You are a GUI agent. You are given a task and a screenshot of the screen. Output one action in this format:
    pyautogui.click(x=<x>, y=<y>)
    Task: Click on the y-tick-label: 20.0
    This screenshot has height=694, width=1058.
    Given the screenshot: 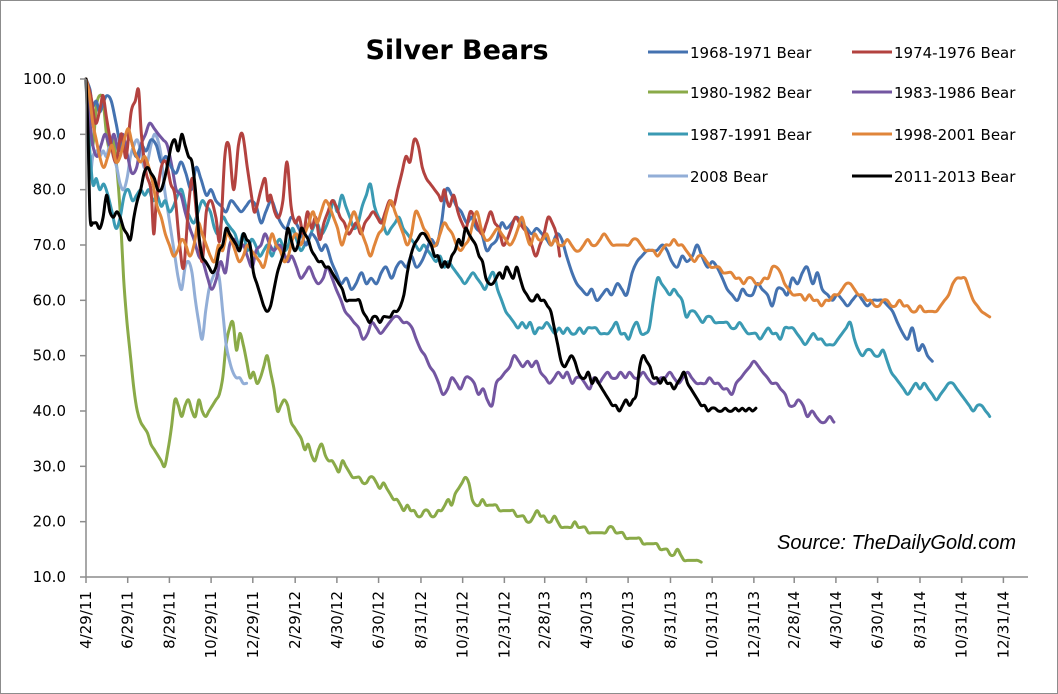 What is the action you would take?
    pyautogui.click(x=49, y=522)
    